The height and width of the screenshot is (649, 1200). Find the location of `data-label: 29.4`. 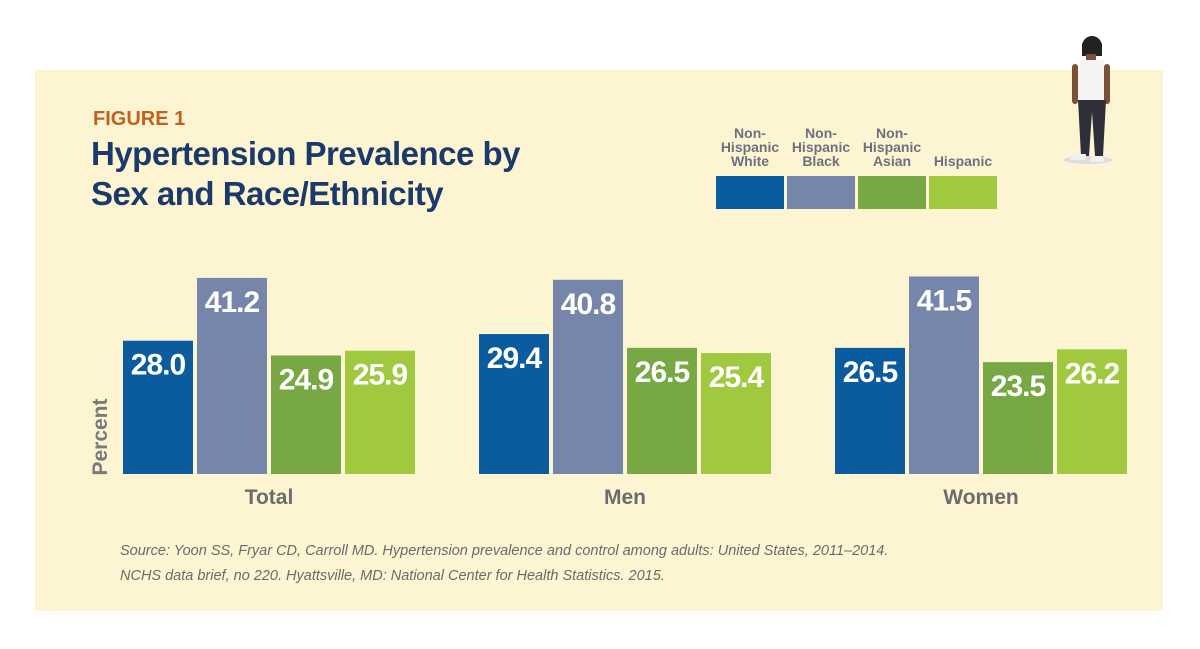

data-label: 29.4 is located at coordinates (515, 358).